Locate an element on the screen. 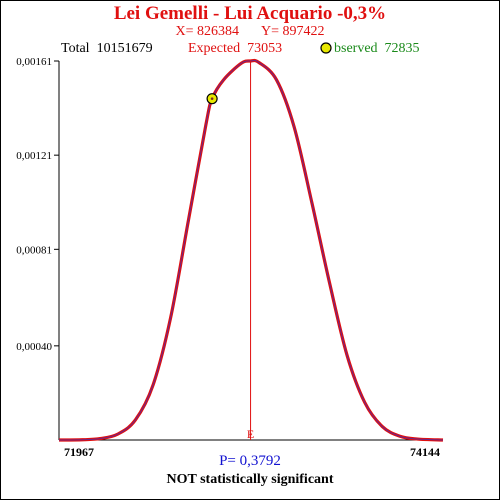 This screenshot has width=500, height=500. y-axis-ticks: 0,00040 0,00081 0,00121 0,00161 is located at coordinates (37, 204).